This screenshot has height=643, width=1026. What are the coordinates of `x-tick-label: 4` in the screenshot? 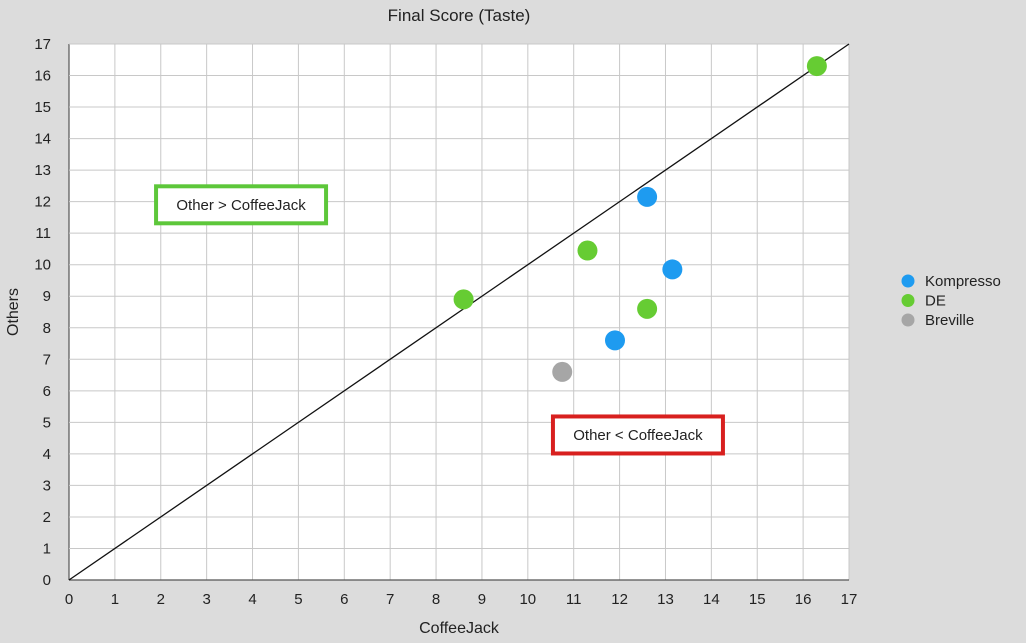 It's located at (252, 599).